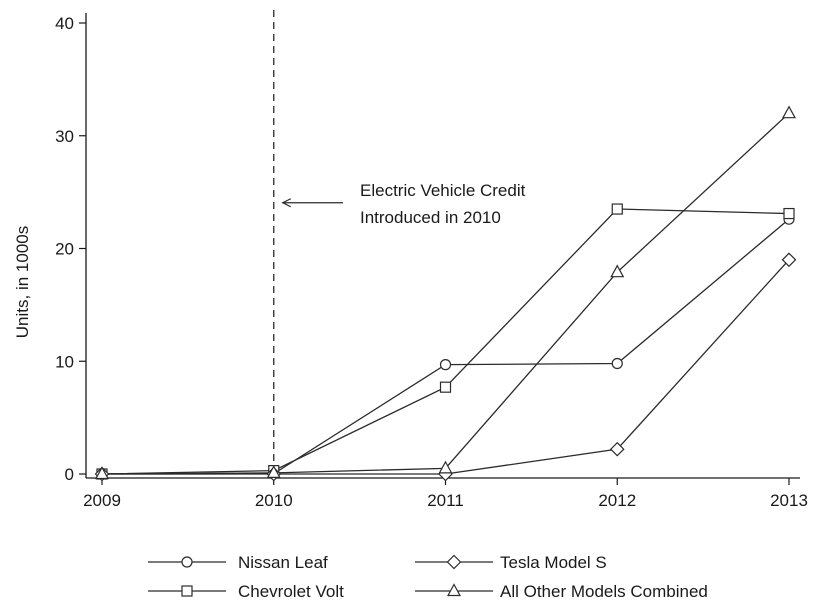  What do you see at coordinates (22, 282) in the screenshot?
I see `y-axis-title: Units, in 1000s` at bounding box center [22, 282].